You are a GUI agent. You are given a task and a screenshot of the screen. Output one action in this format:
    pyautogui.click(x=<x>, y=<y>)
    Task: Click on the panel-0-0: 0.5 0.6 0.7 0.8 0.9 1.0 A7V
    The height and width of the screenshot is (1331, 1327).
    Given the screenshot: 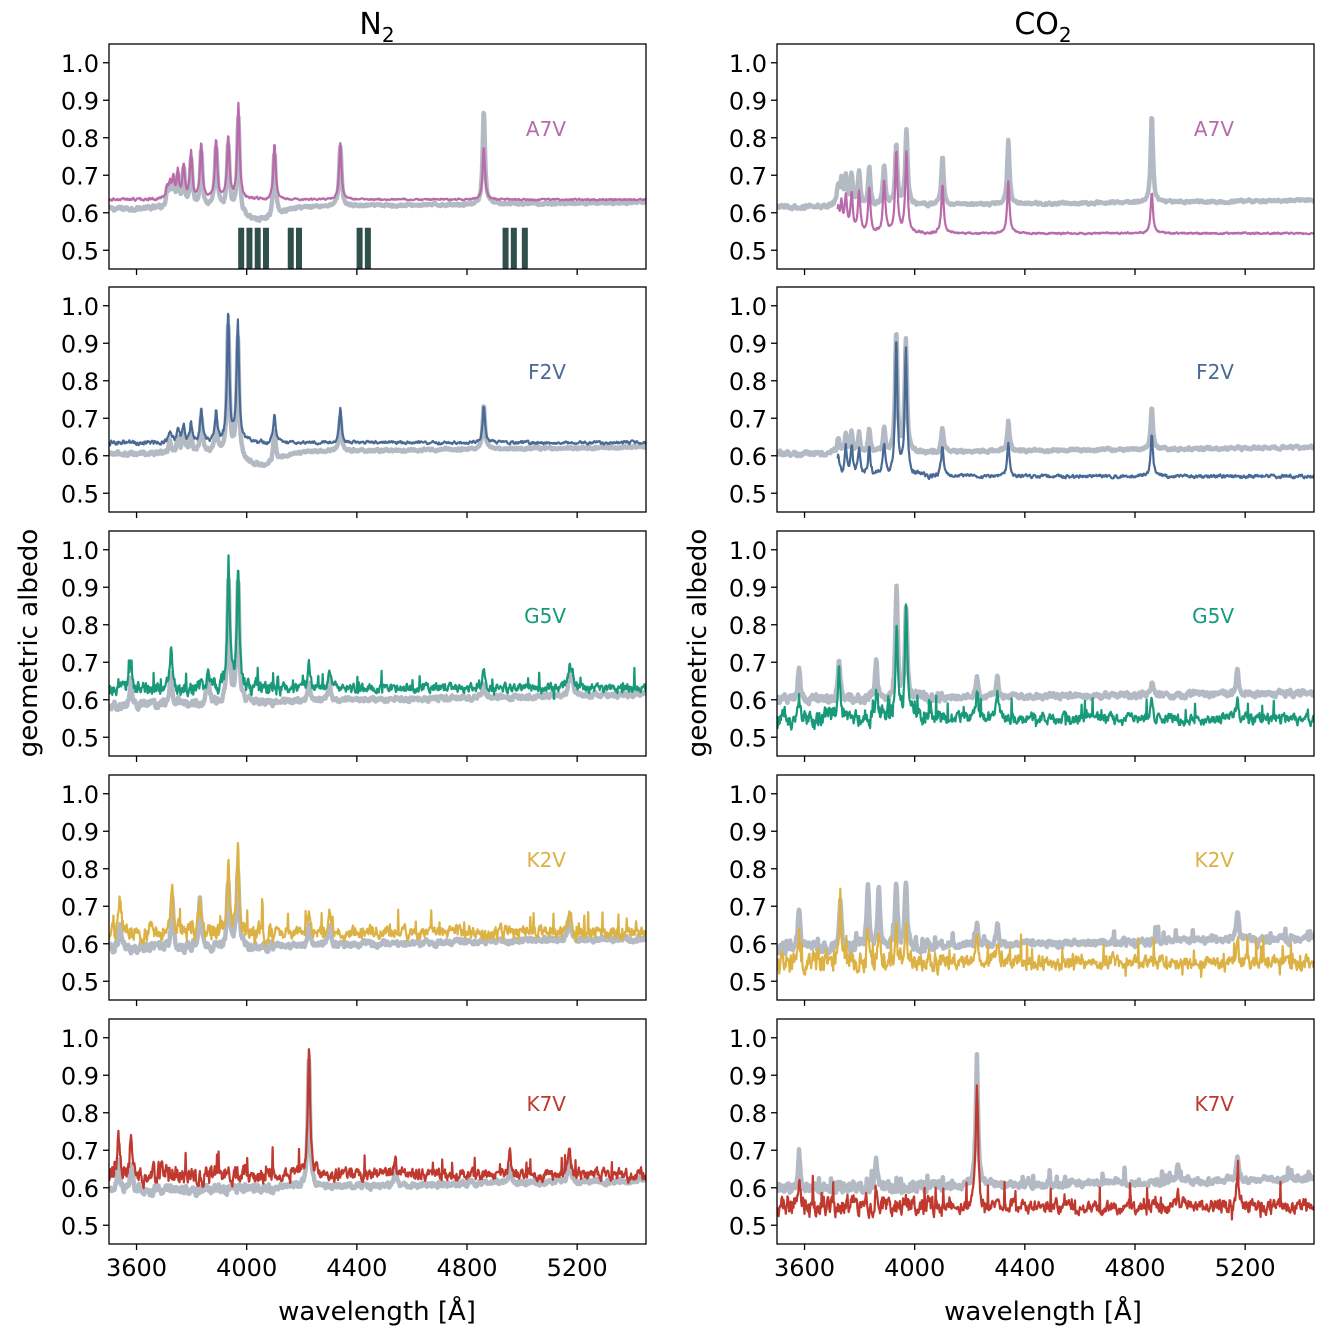 What is the action you would take?
    pyautogui.click(x=354, y=159)
    